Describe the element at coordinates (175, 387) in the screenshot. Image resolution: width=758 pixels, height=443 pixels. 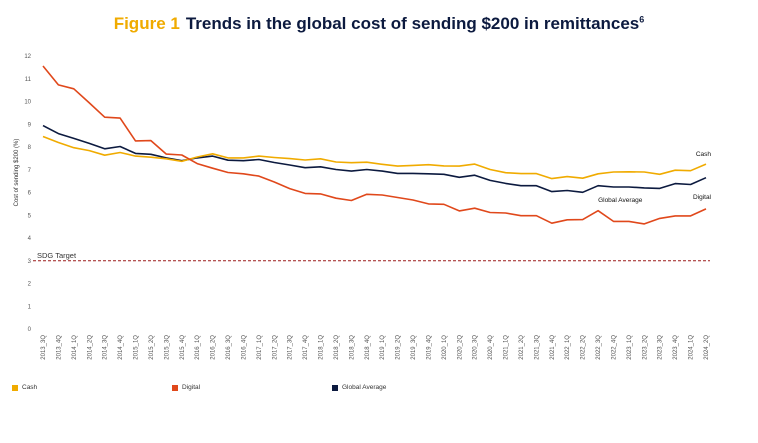
I see `legend-swatch-digital` at that location.